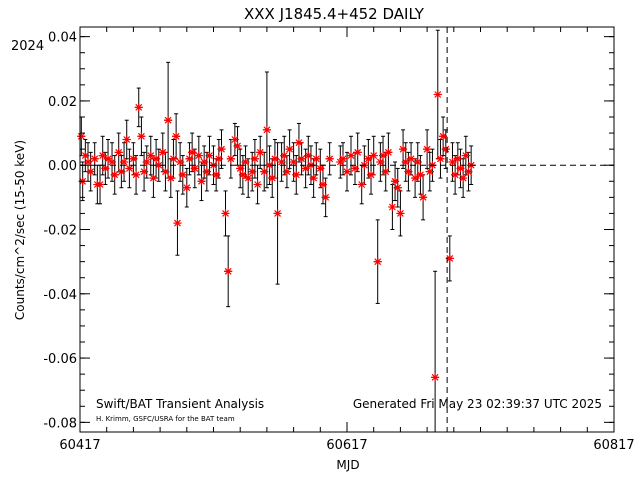  Describe the element at coordinates (60, 359) in the screenshot. I see `y-tick-label: -0.06` at that location.